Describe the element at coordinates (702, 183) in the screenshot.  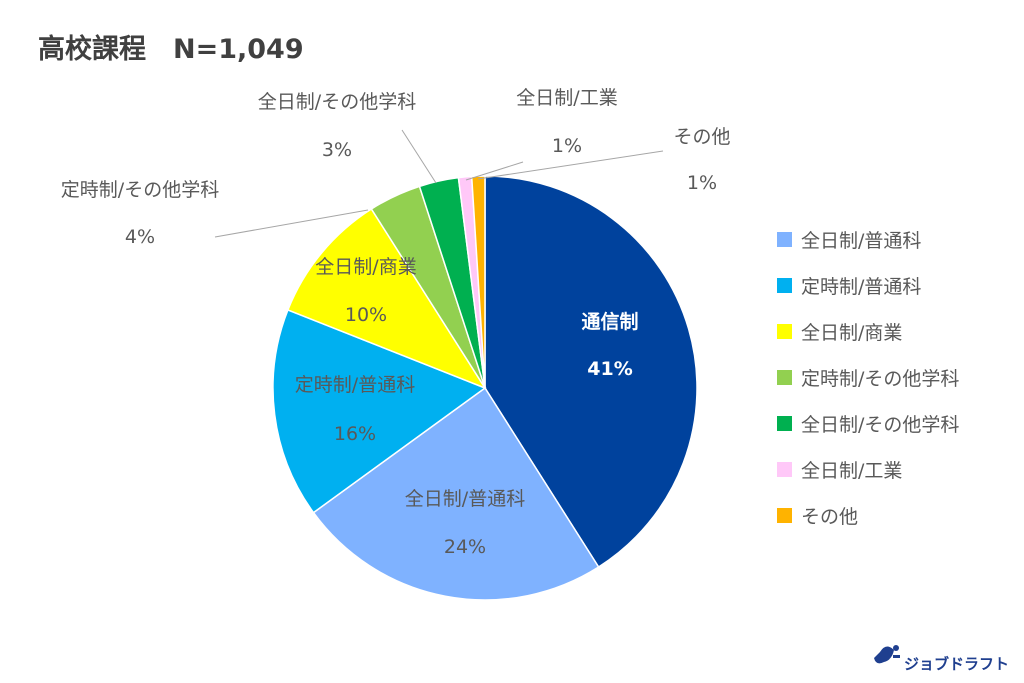
I see `slice-value-label-sonota: 1%` at that location.